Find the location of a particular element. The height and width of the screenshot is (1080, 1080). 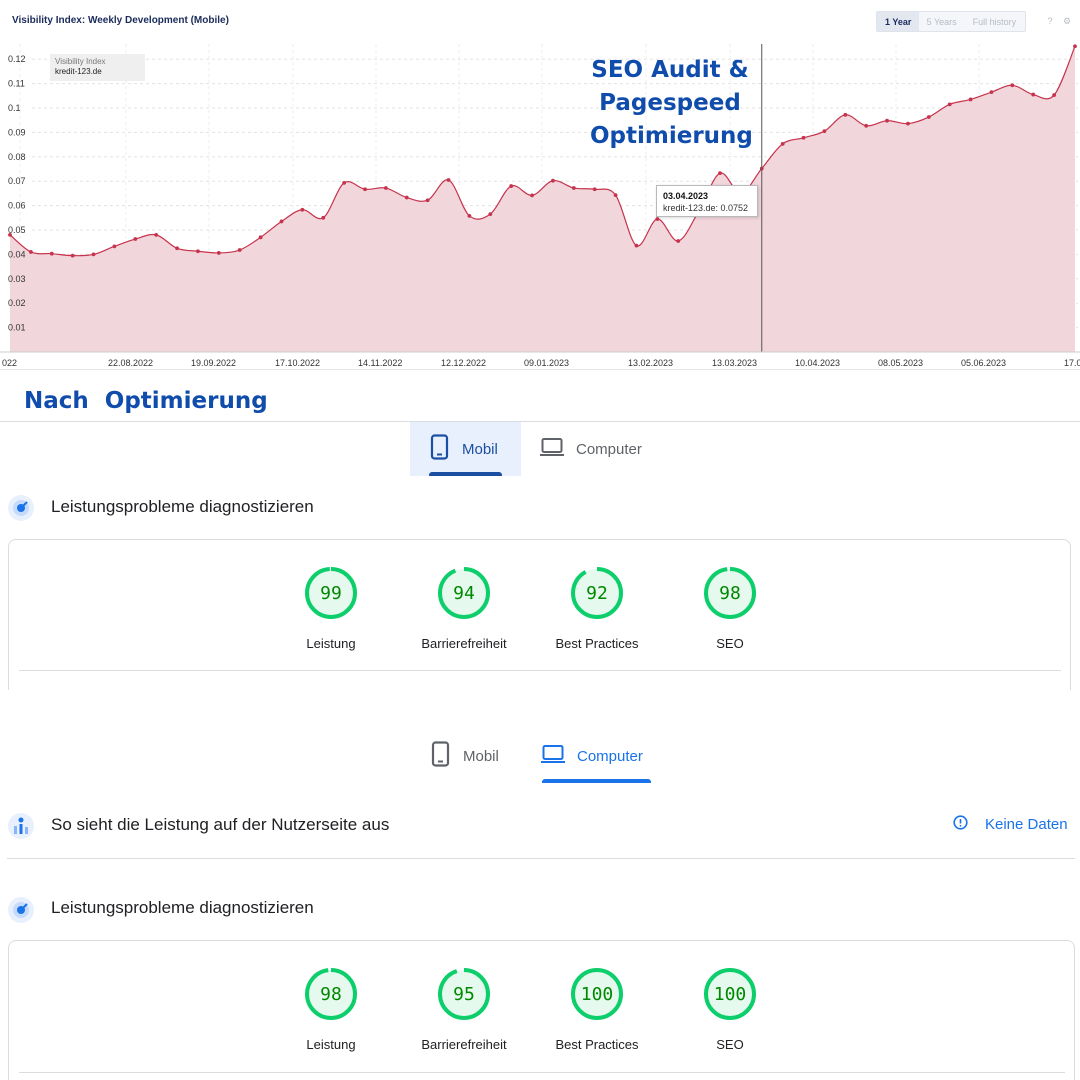

x-tick-label: 22.08.2022 is located at coordinates (130, 363).